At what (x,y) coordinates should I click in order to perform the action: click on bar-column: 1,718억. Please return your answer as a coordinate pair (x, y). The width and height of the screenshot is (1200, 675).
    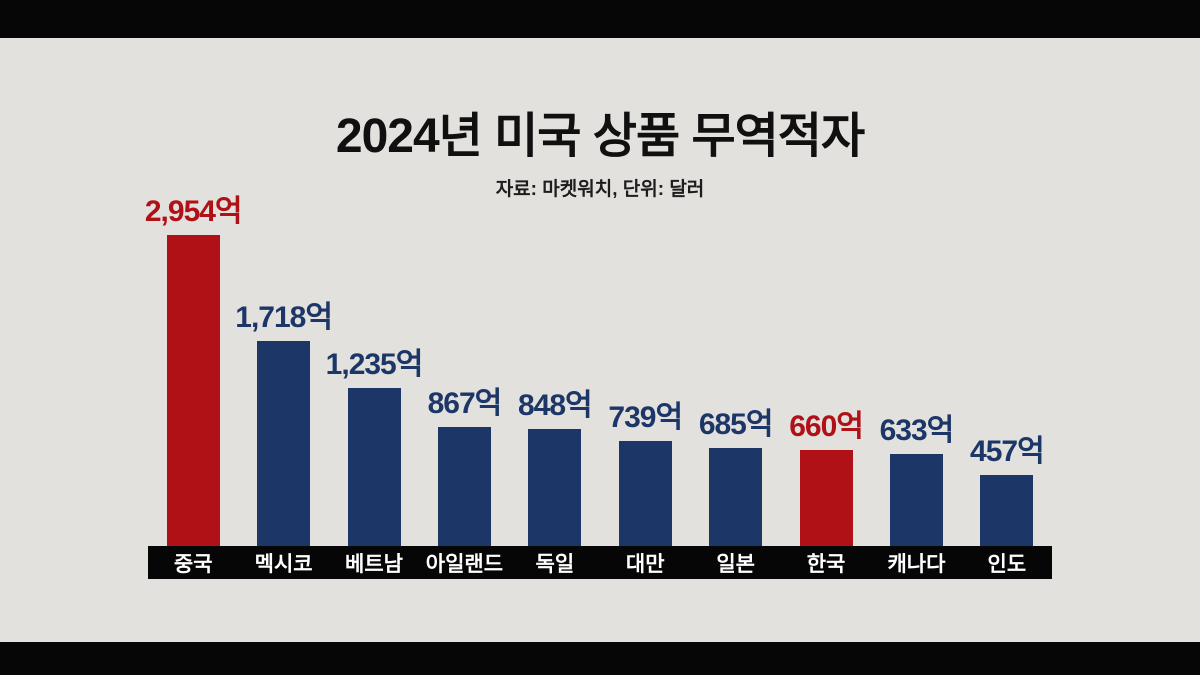
    Looking at the image, I should click on (284, 366).